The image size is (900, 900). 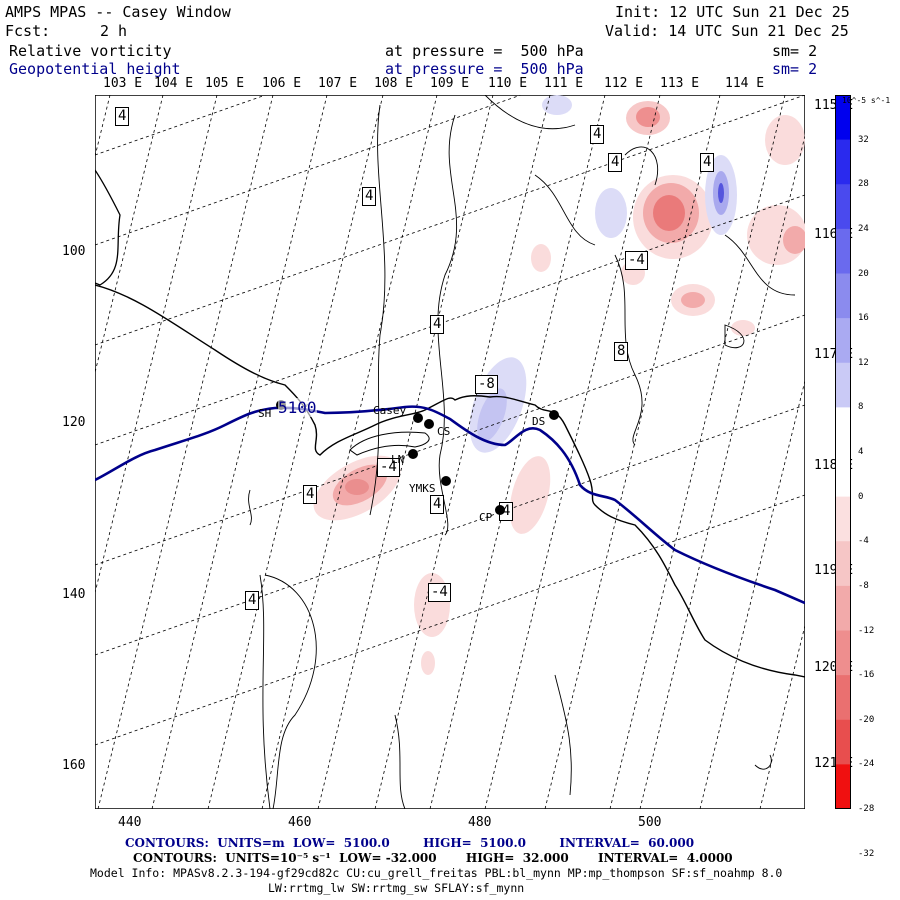 I want to click on top-lon-label: 109 E, so click(x=450, y=83).